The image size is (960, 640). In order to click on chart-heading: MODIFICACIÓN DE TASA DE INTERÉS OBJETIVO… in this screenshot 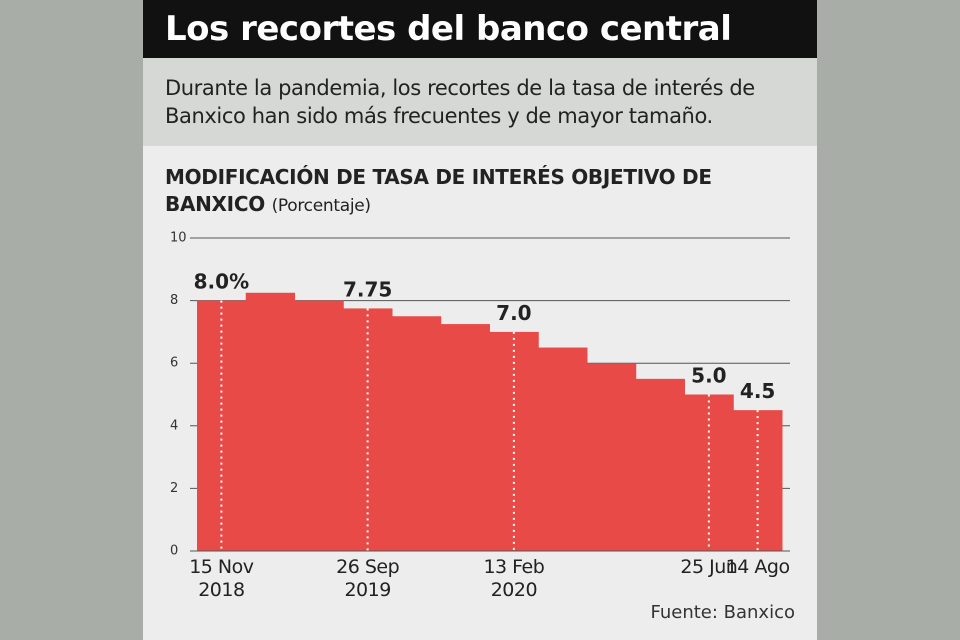, I will do `click(445, 192)`.